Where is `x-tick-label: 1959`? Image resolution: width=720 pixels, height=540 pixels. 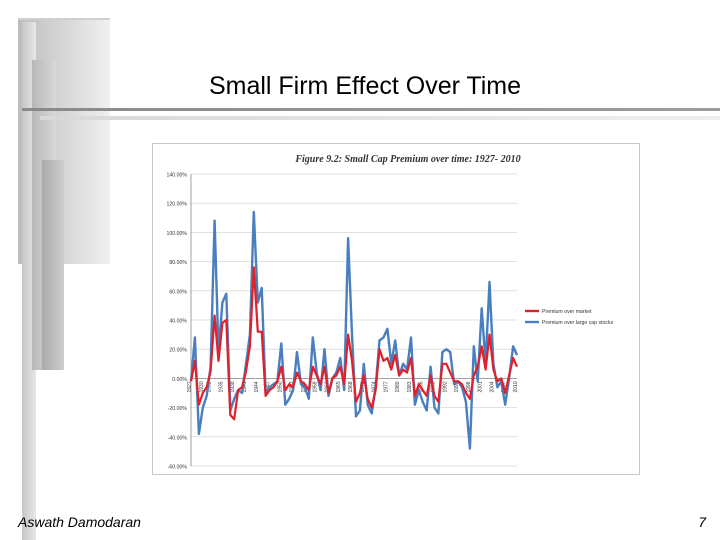 x-tick-label: 1959 is located at coordinates (316, 386).